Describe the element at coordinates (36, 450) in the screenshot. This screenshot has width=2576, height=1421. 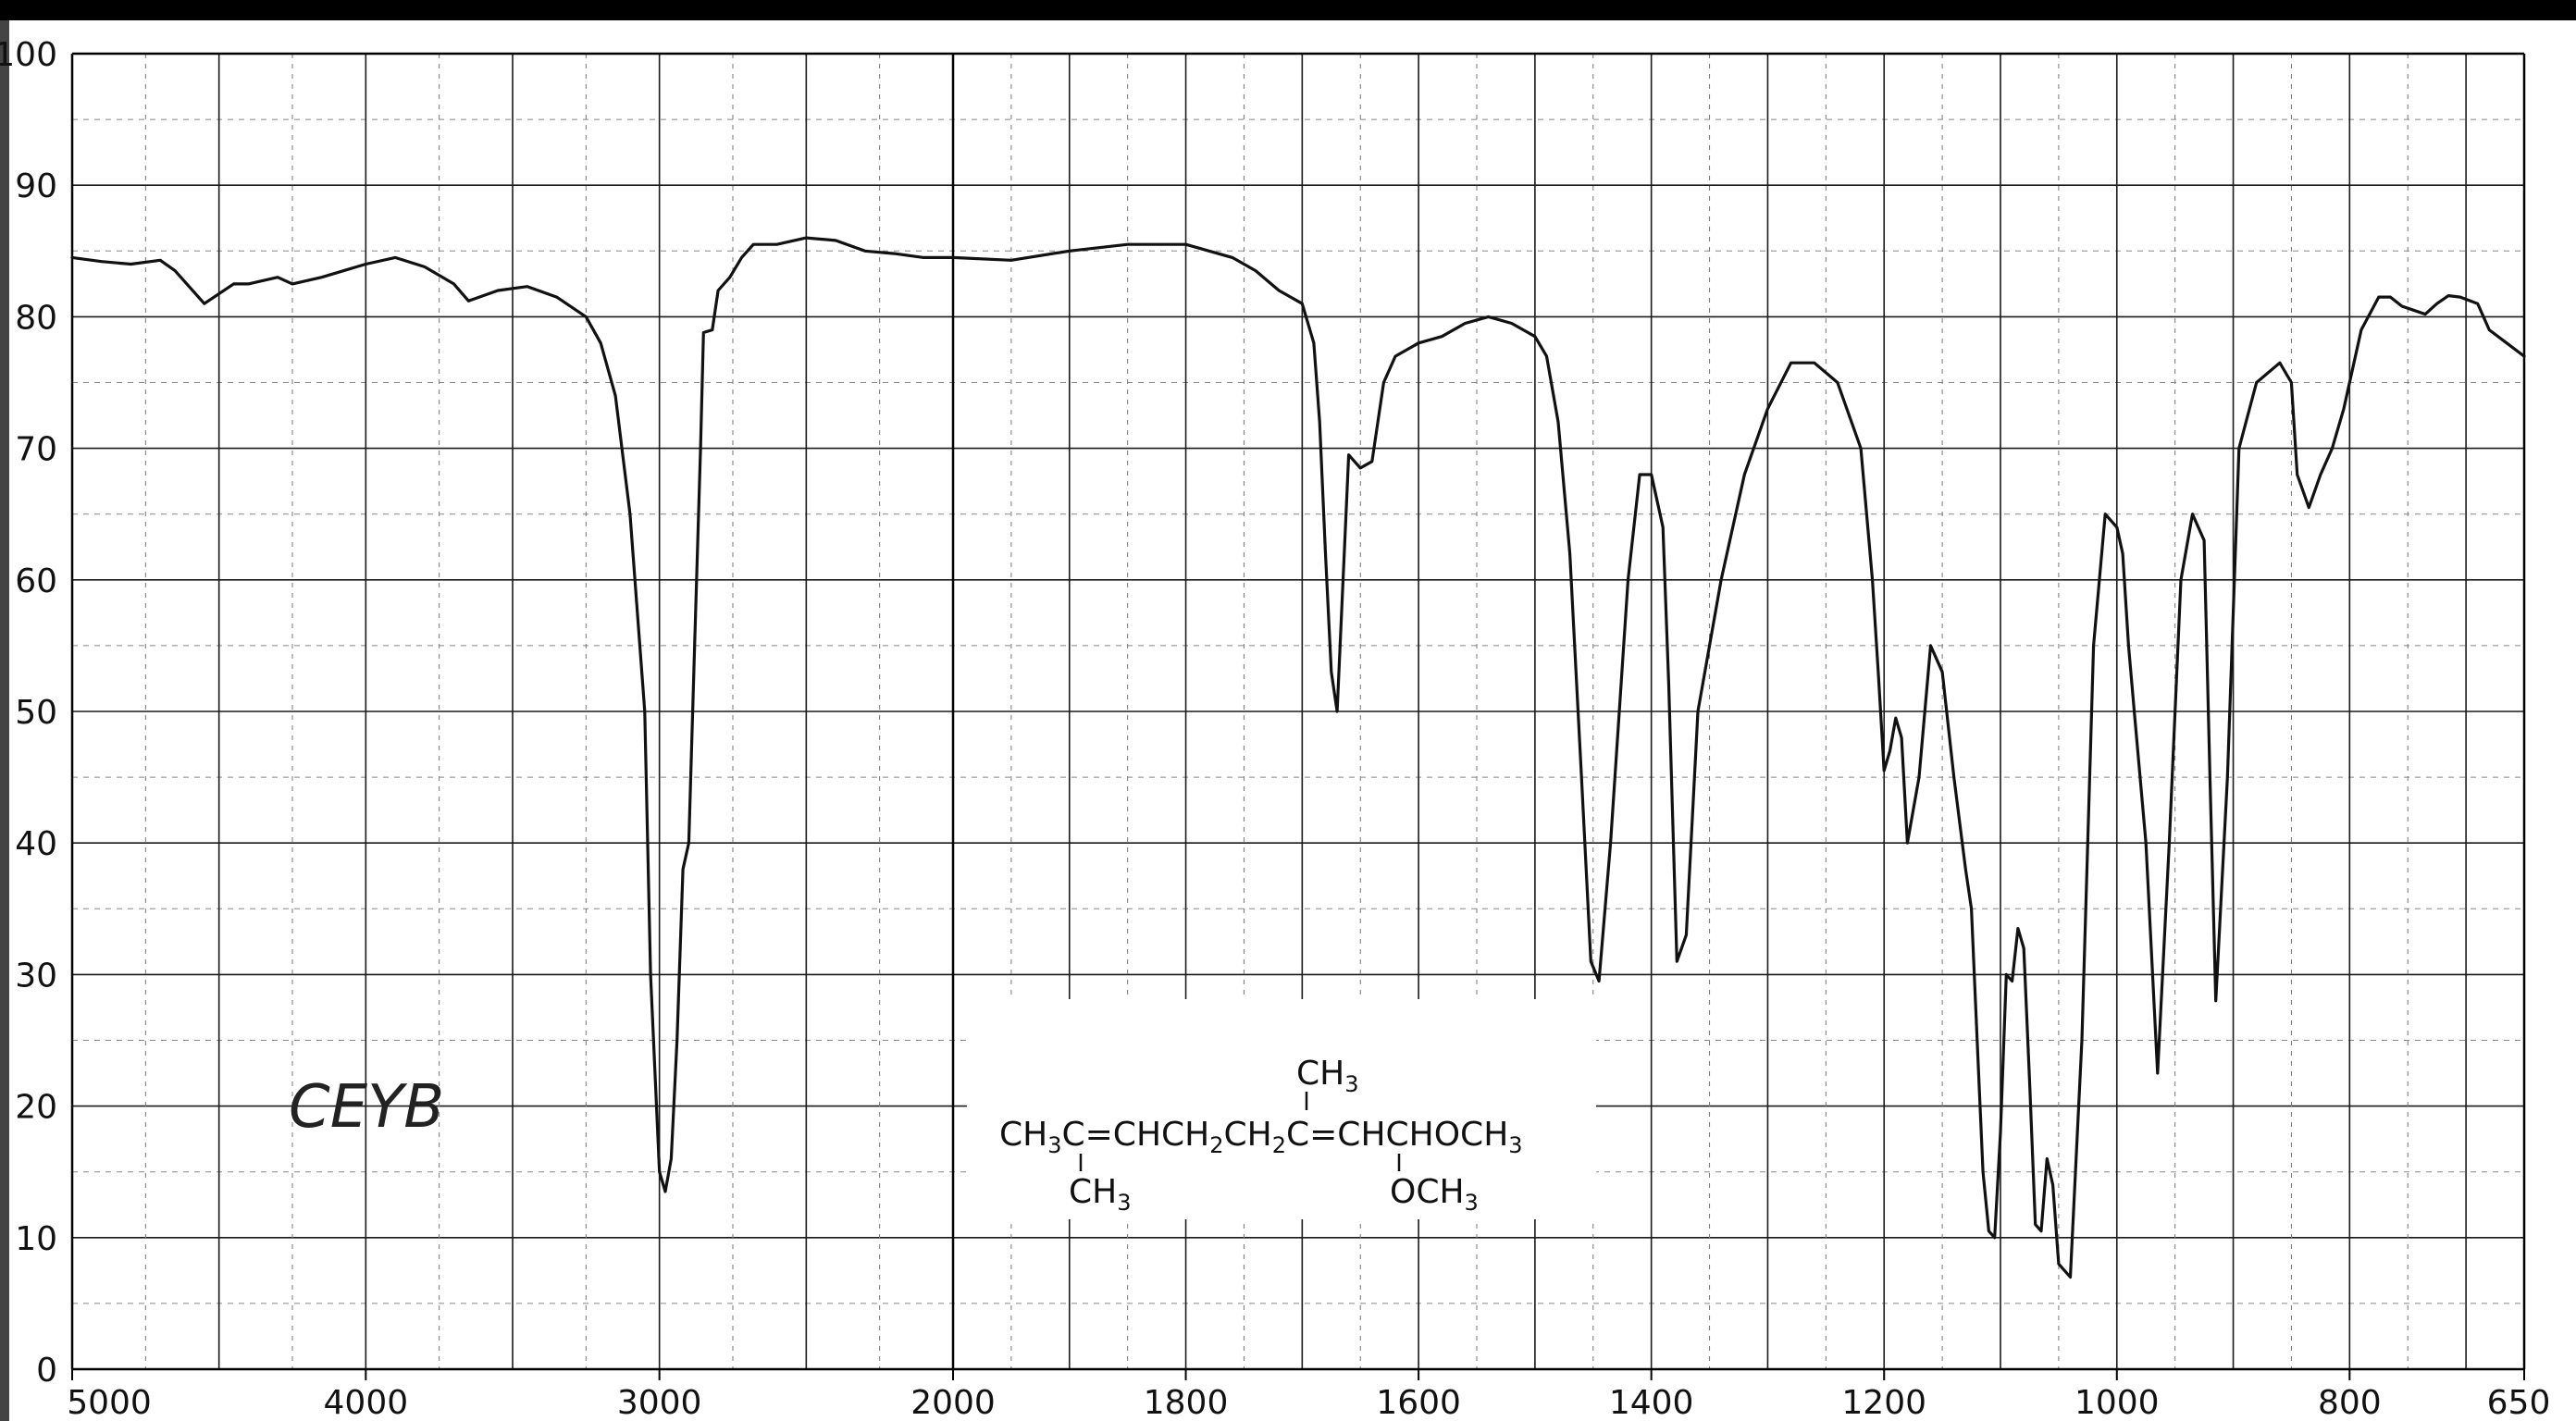
I see `y-tick-label-70: 70` at that location.